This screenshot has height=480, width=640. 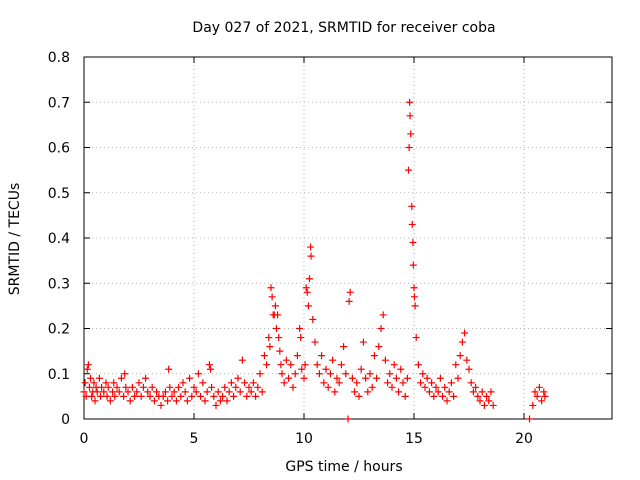 I want to click on y-tick-label: 0.1, so click(x=59, y=375).